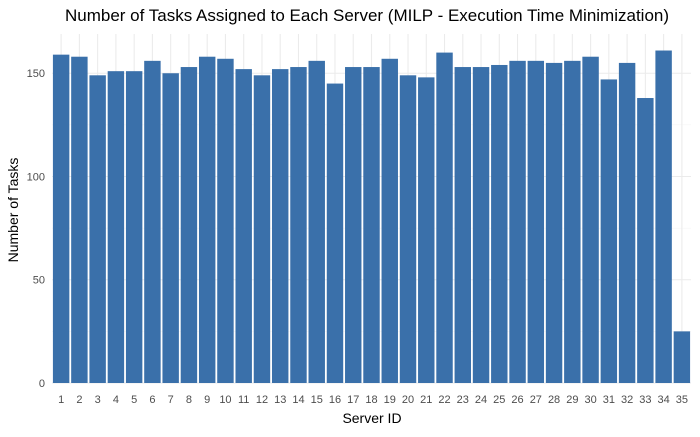  What do you see at coordinates (39, 281) in the screenshot?
I see `y-tick-label: 50` at bounding box center [39, 281].